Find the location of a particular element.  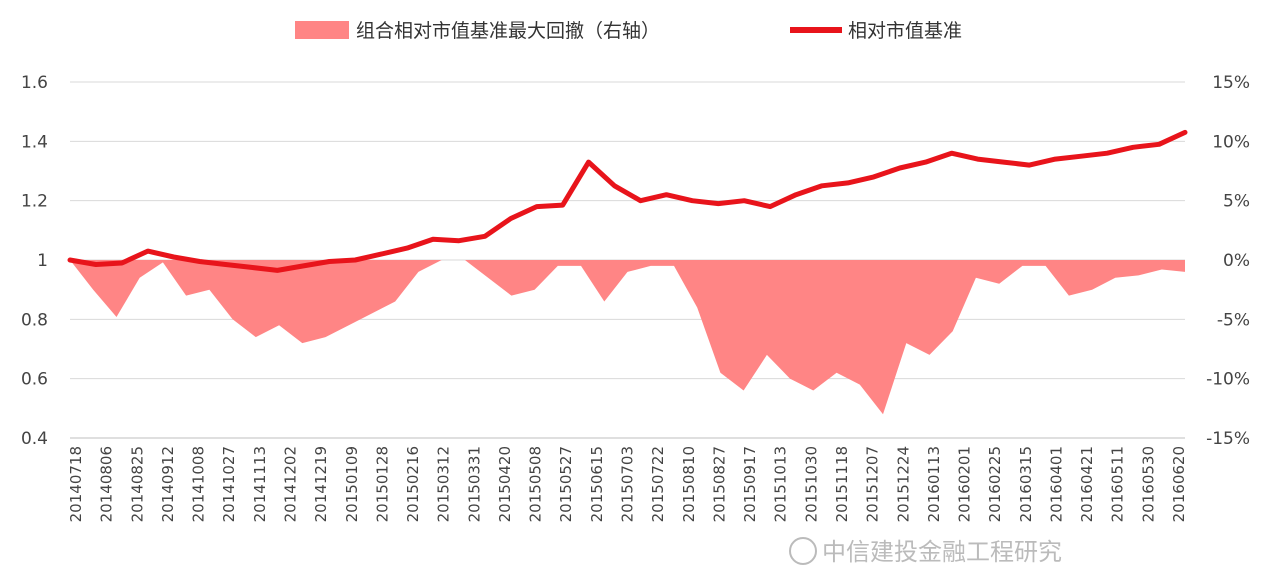

wechat-icon is located at coordinates (803, 551).